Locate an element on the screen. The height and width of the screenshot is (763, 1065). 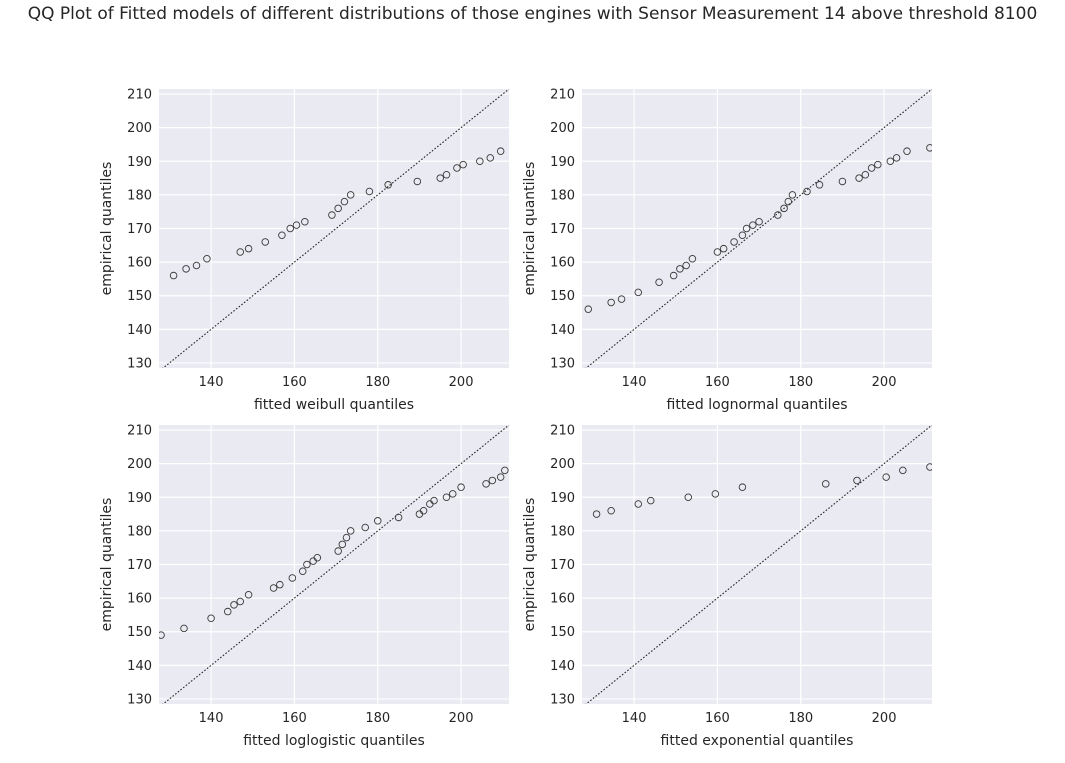
reference-line is located at coordinates (758, 228).